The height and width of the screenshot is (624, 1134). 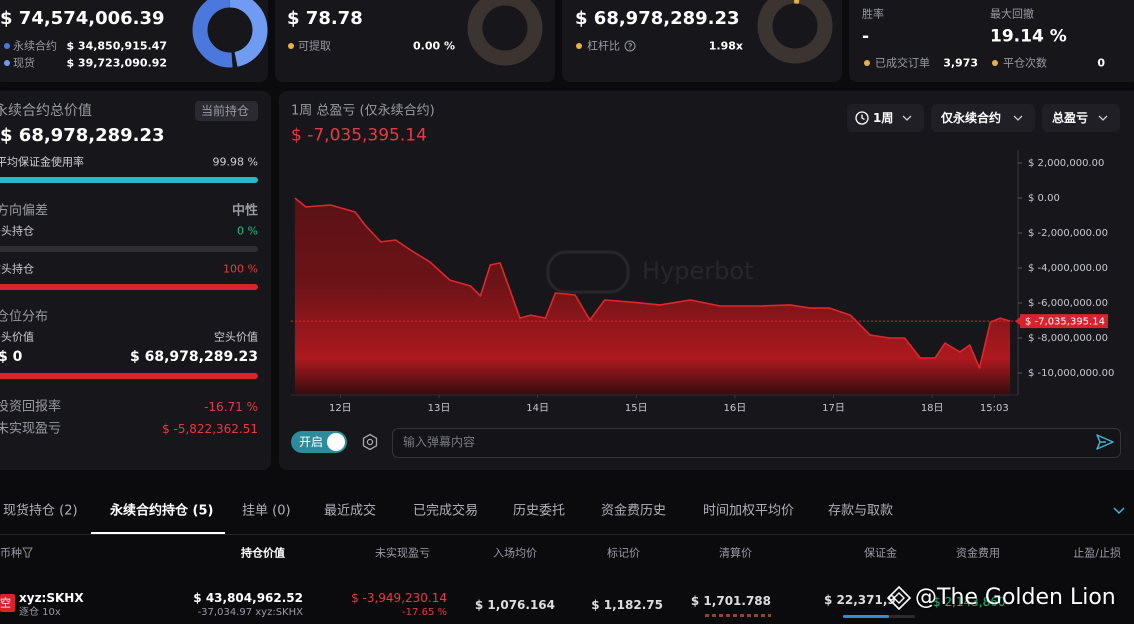 What do you see at coordinates (603, 46) in the screenshot?
I see `legend-label: 杠杆比` at bounding box center [603, 46].